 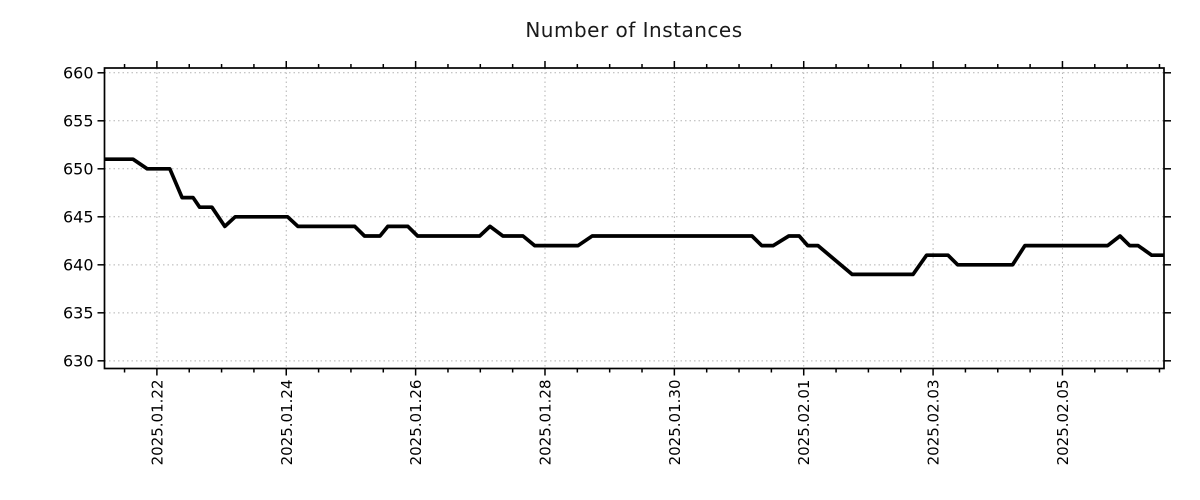 What do you see at coordinates (416, 423) in the screenshot?
I see `x-tick-label: 2025.01.26` at bounding box center [416, 423].